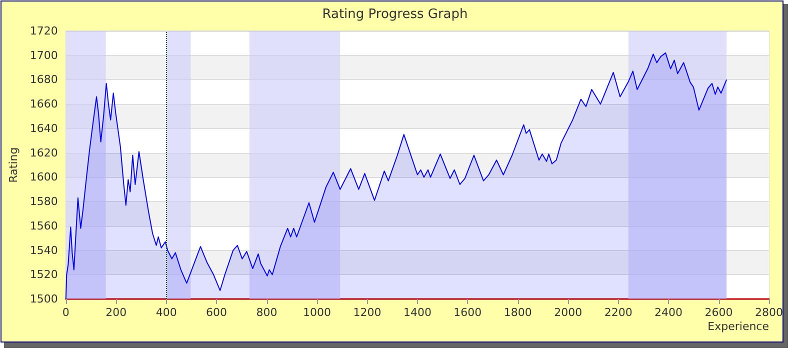  I want to click on y-tick-label: 1560, so click(44, 225).